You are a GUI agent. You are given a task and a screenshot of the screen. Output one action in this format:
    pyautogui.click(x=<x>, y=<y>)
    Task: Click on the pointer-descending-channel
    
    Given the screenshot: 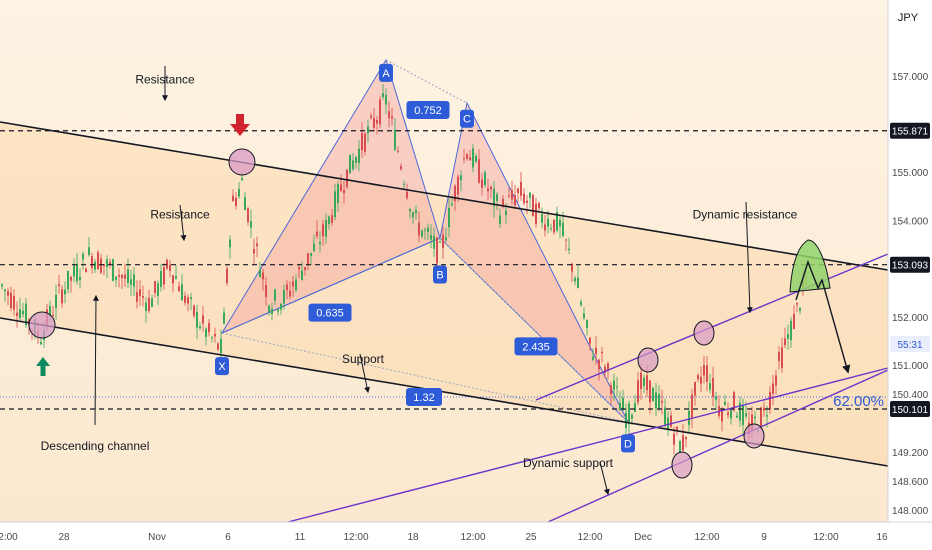 What is the action you would take?
    pyautogui.click(x=95, y=360)
    